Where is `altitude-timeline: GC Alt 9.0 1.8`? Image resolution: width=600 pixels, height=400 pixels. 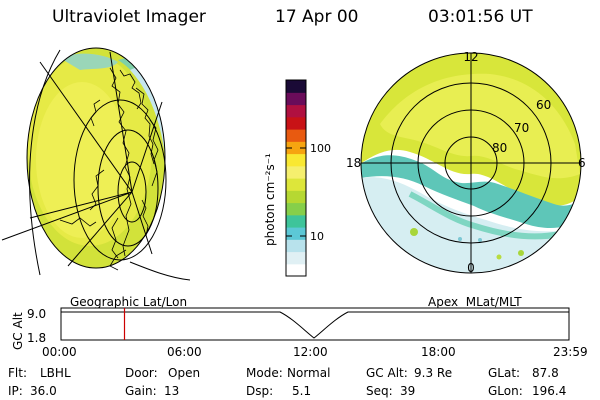
altitude-timeline: GC Alt 9.0 1.8 is located at coordinates (290, 328).